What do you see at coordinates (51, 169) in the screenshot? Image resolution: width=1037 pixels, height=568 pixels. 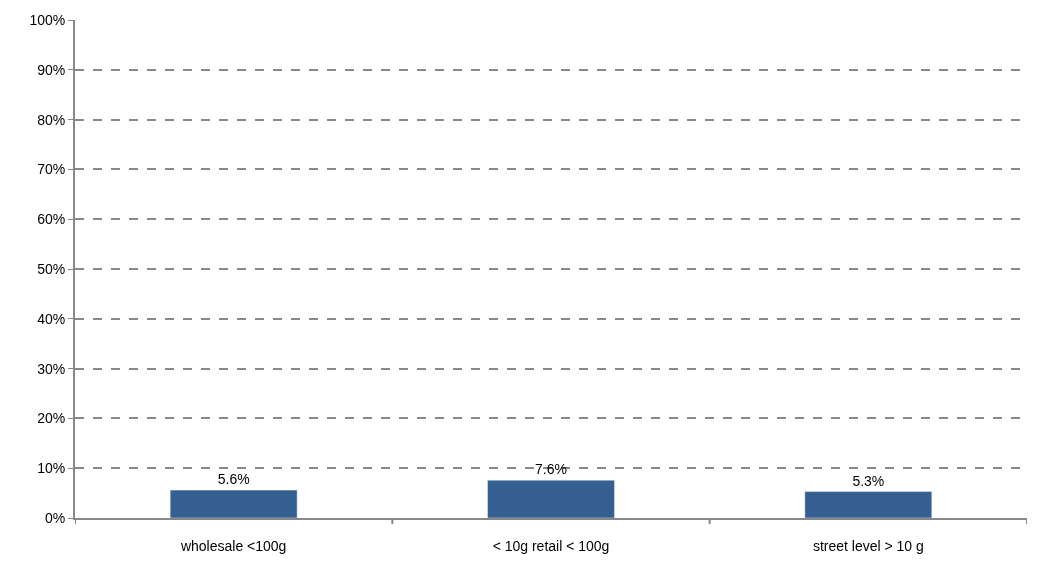 I see `y-tick-label: 70%` at bounding box center [51, 169].